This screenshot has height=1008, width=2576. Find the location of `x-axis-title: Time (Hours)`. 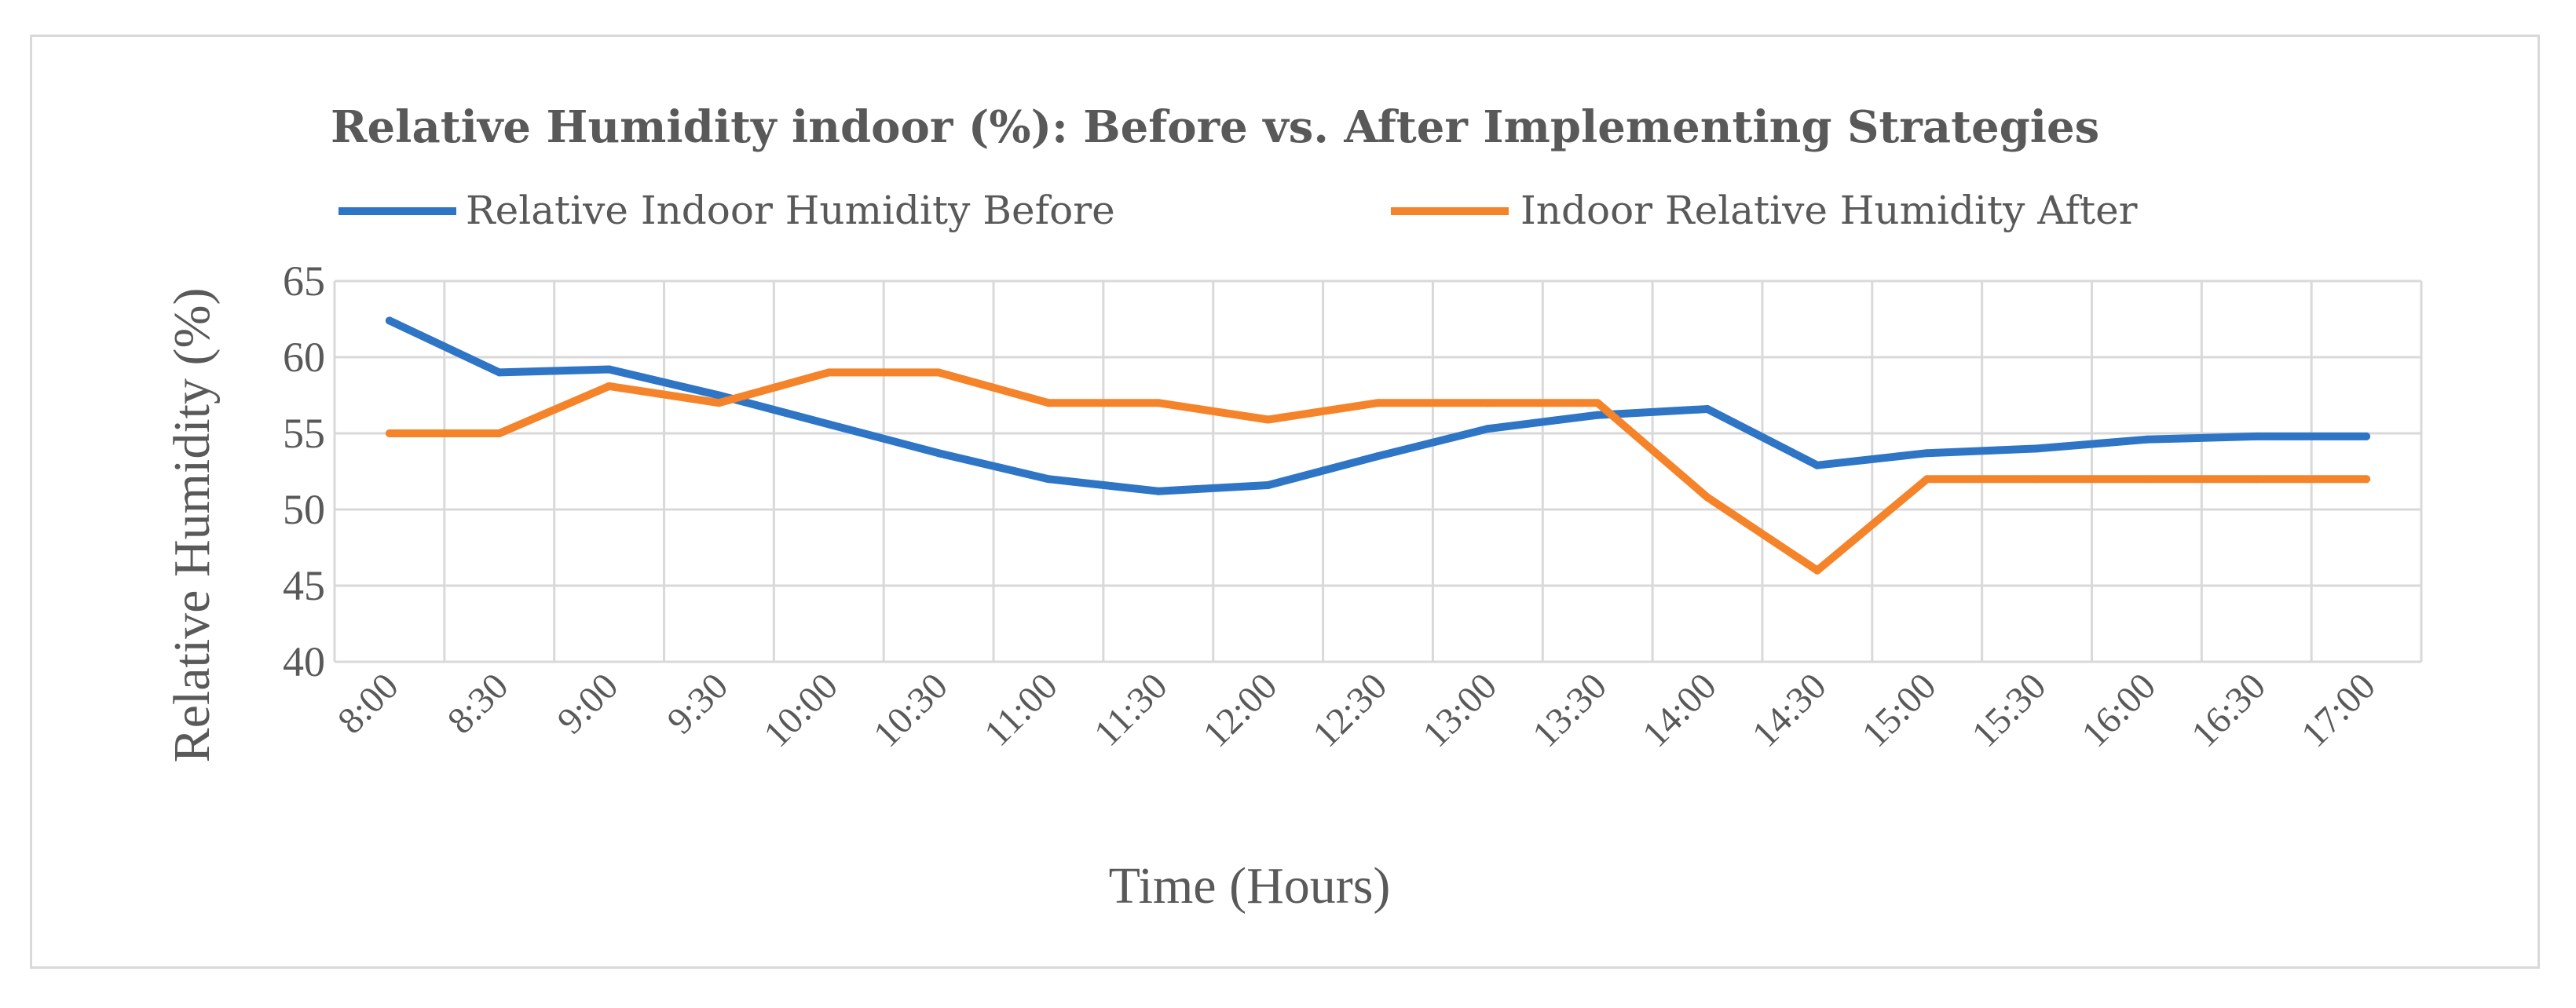

x-axis-title: Time (Hours) is located at coordinates (1250, 886).